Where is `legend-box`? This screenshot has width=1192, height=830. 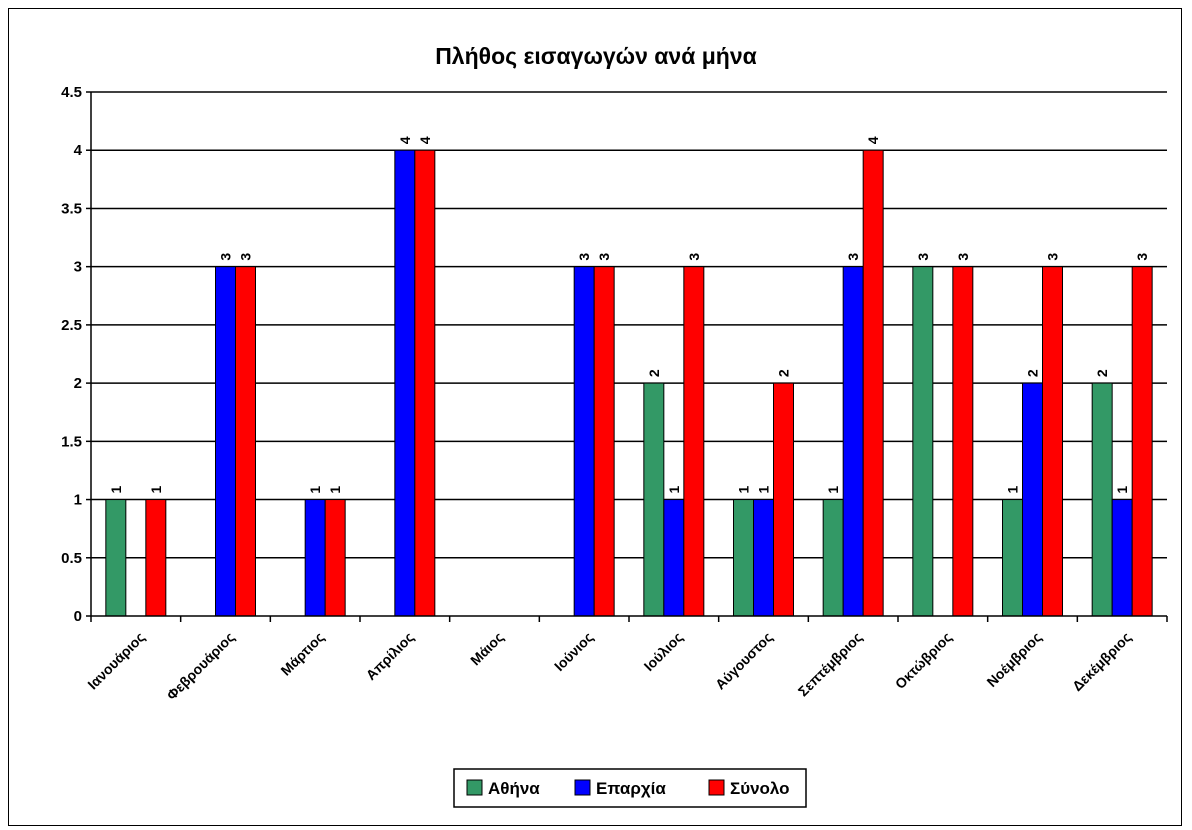 legend-box is located at coordinates (630, 788).